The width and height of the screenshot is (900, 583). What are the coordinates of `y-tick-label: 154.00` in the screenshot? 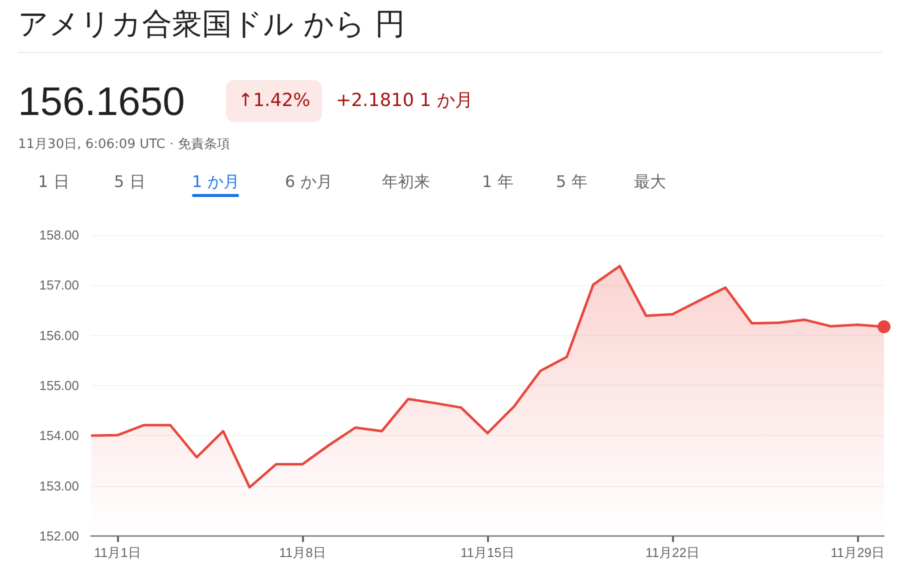 It's located at (59, 436).